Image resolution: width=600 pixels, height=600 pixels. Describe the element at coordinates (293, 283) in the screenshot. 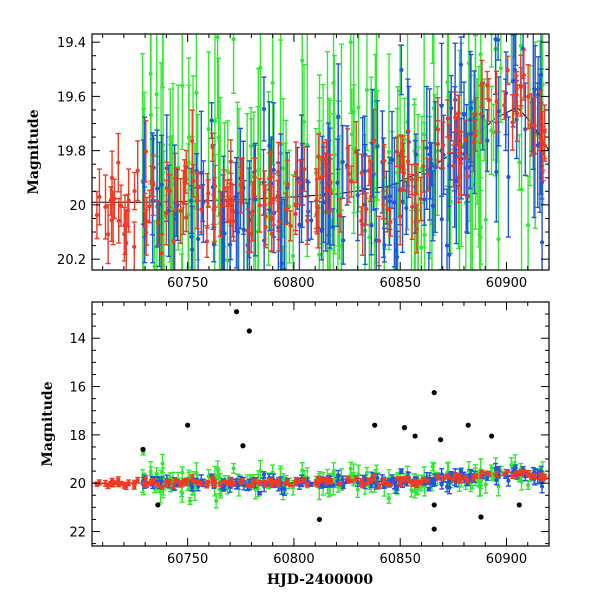

I see `top-x-tick-label: 60800` at that location.